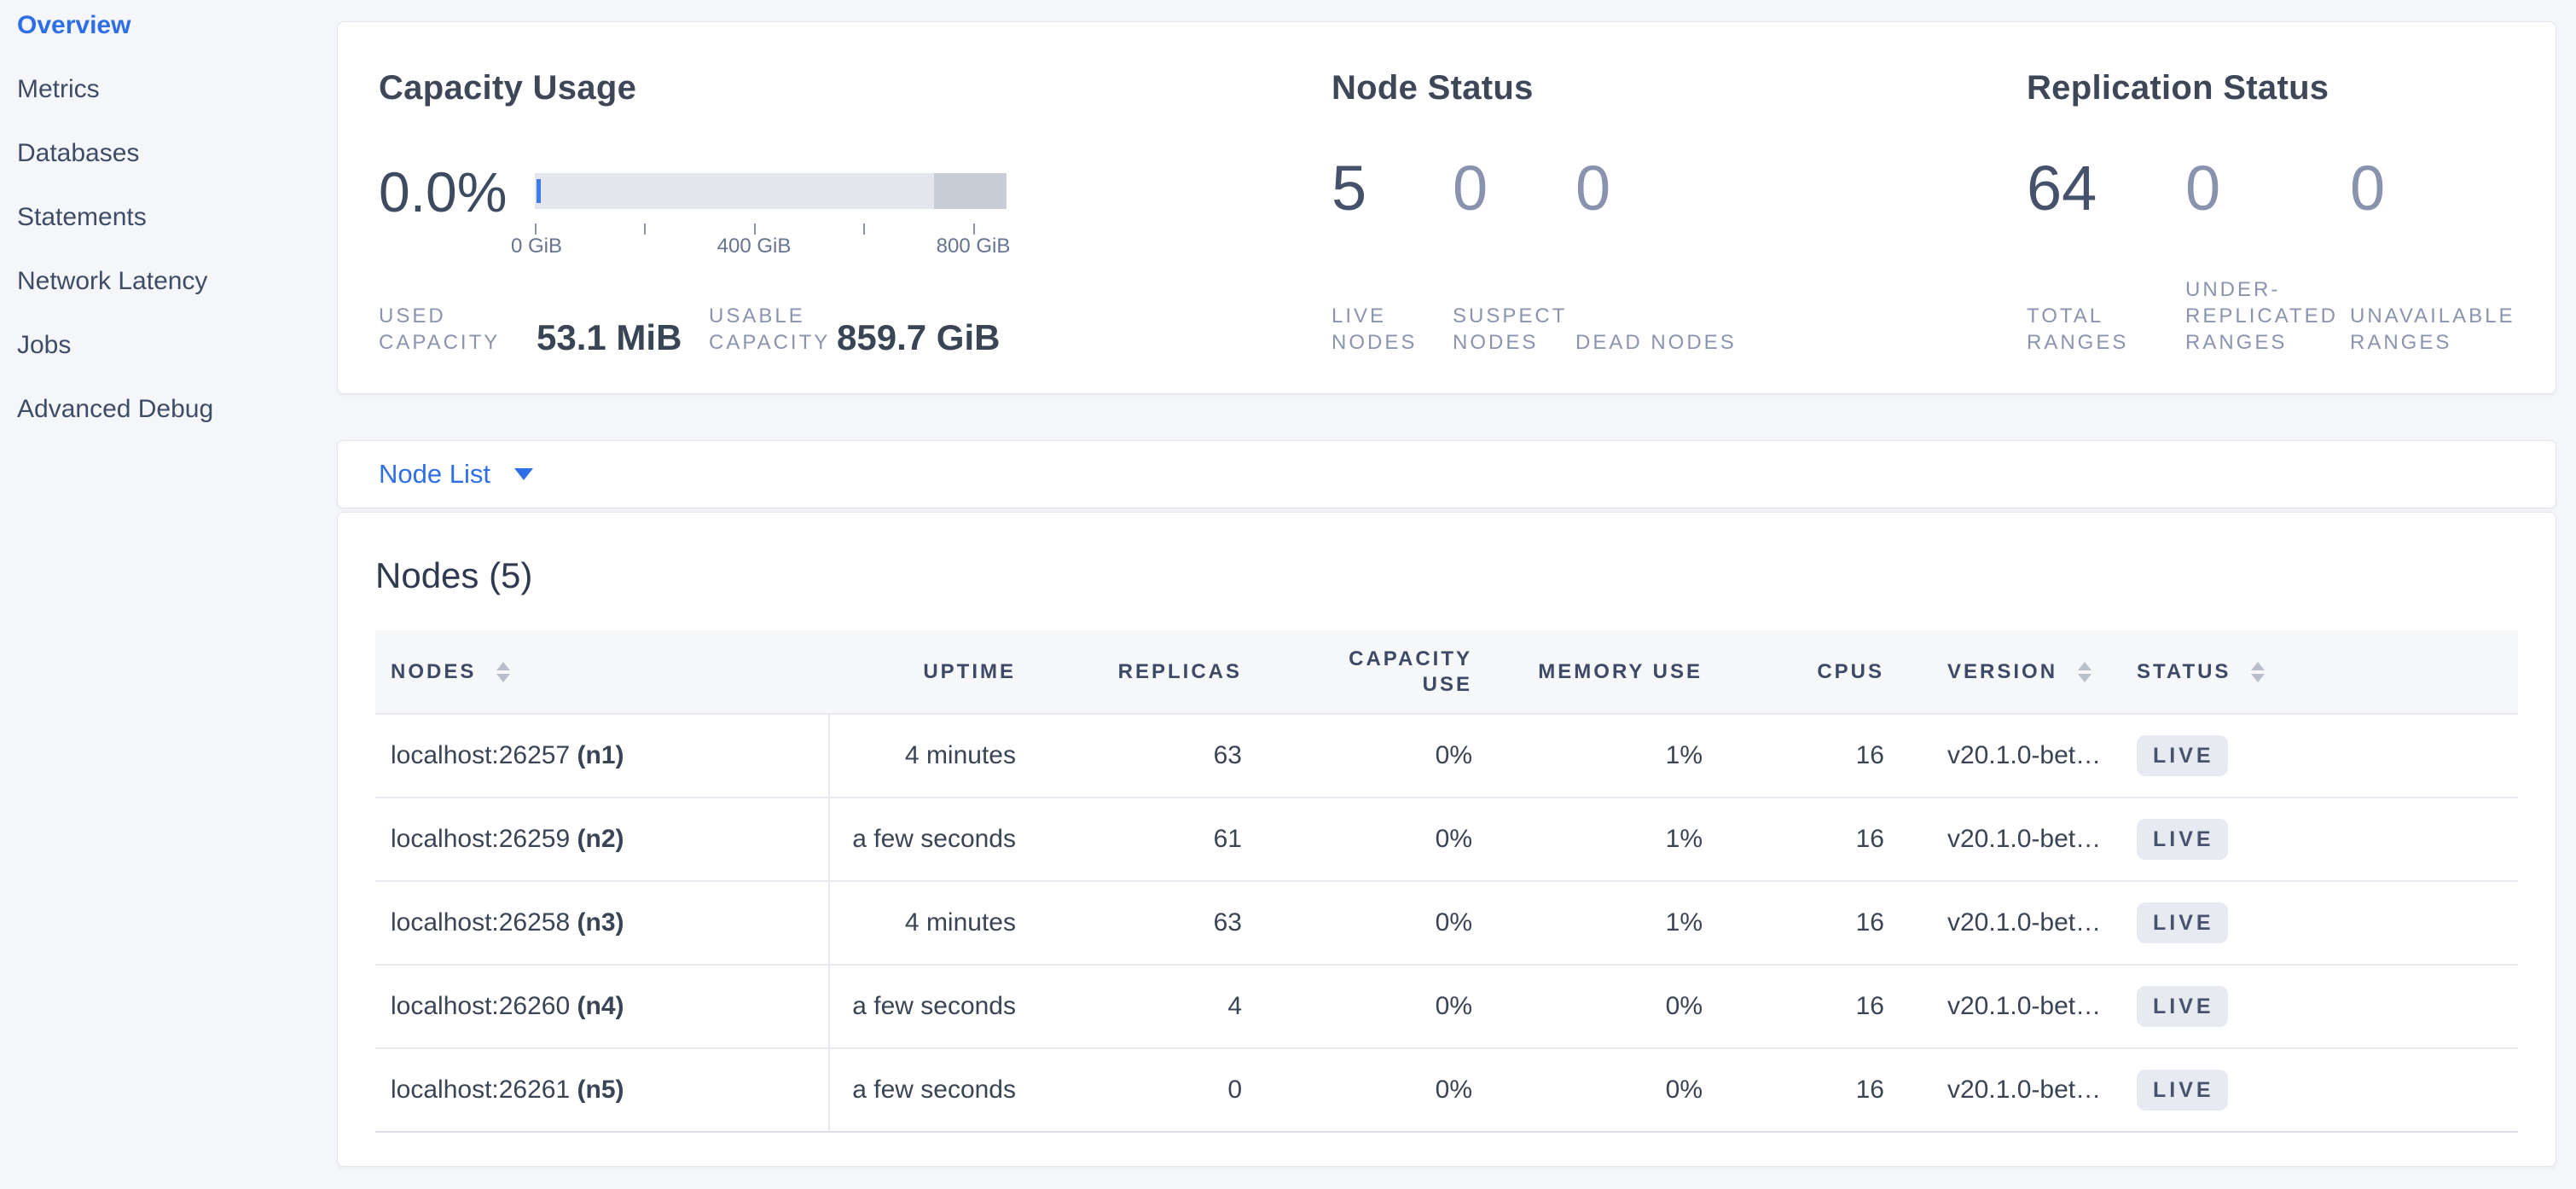 The height and width of the screenshot is (1189, 2576). I want to click on replicas-cell: 0, so click(1129, 1090).